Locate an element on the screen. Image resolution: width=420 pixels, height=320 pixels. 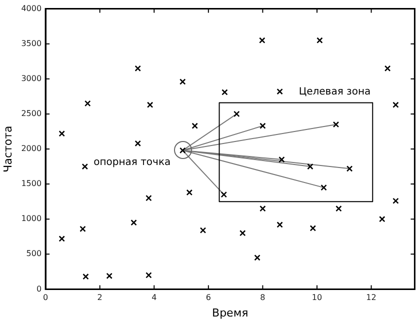
x-tick-label: 6 is located at coordinates (208, 297).